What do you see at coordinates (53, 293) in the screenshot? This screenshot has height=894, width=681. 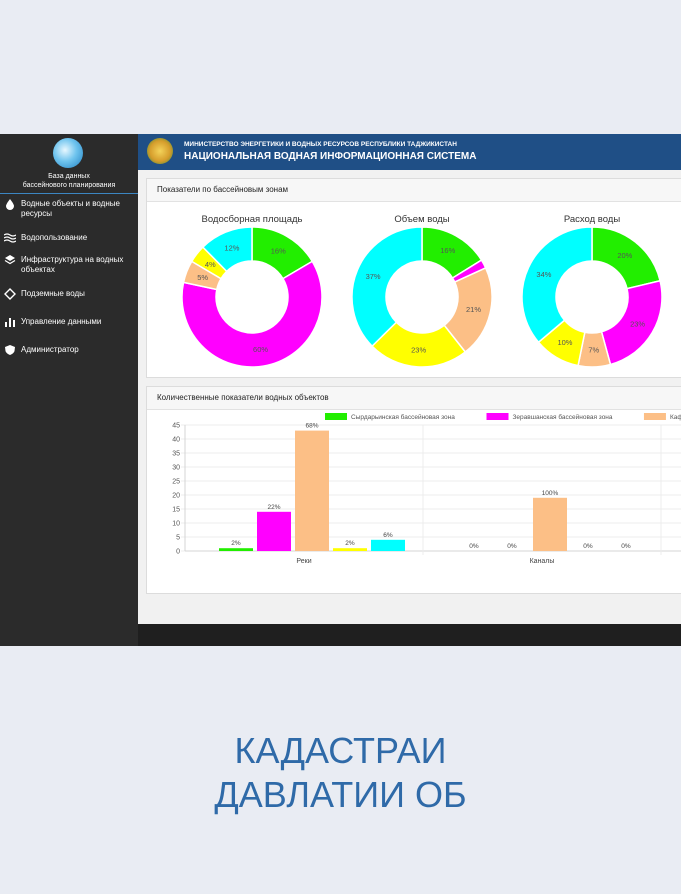 I see `sidebar-item-label: Подземные воды` at bounding box center [53, 293].